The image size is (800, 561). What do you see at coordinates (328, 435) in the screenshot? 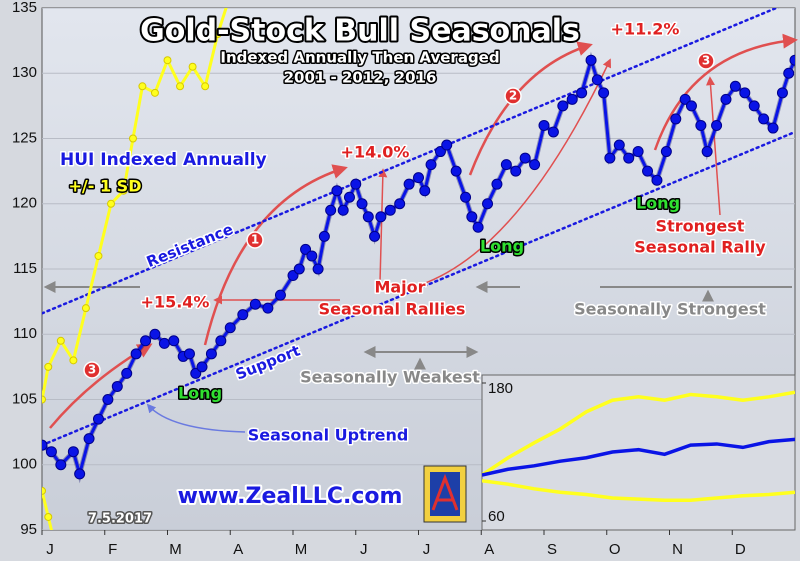
I see `annotation: Seasonal Uptrend` at bounding box center [328, 435].